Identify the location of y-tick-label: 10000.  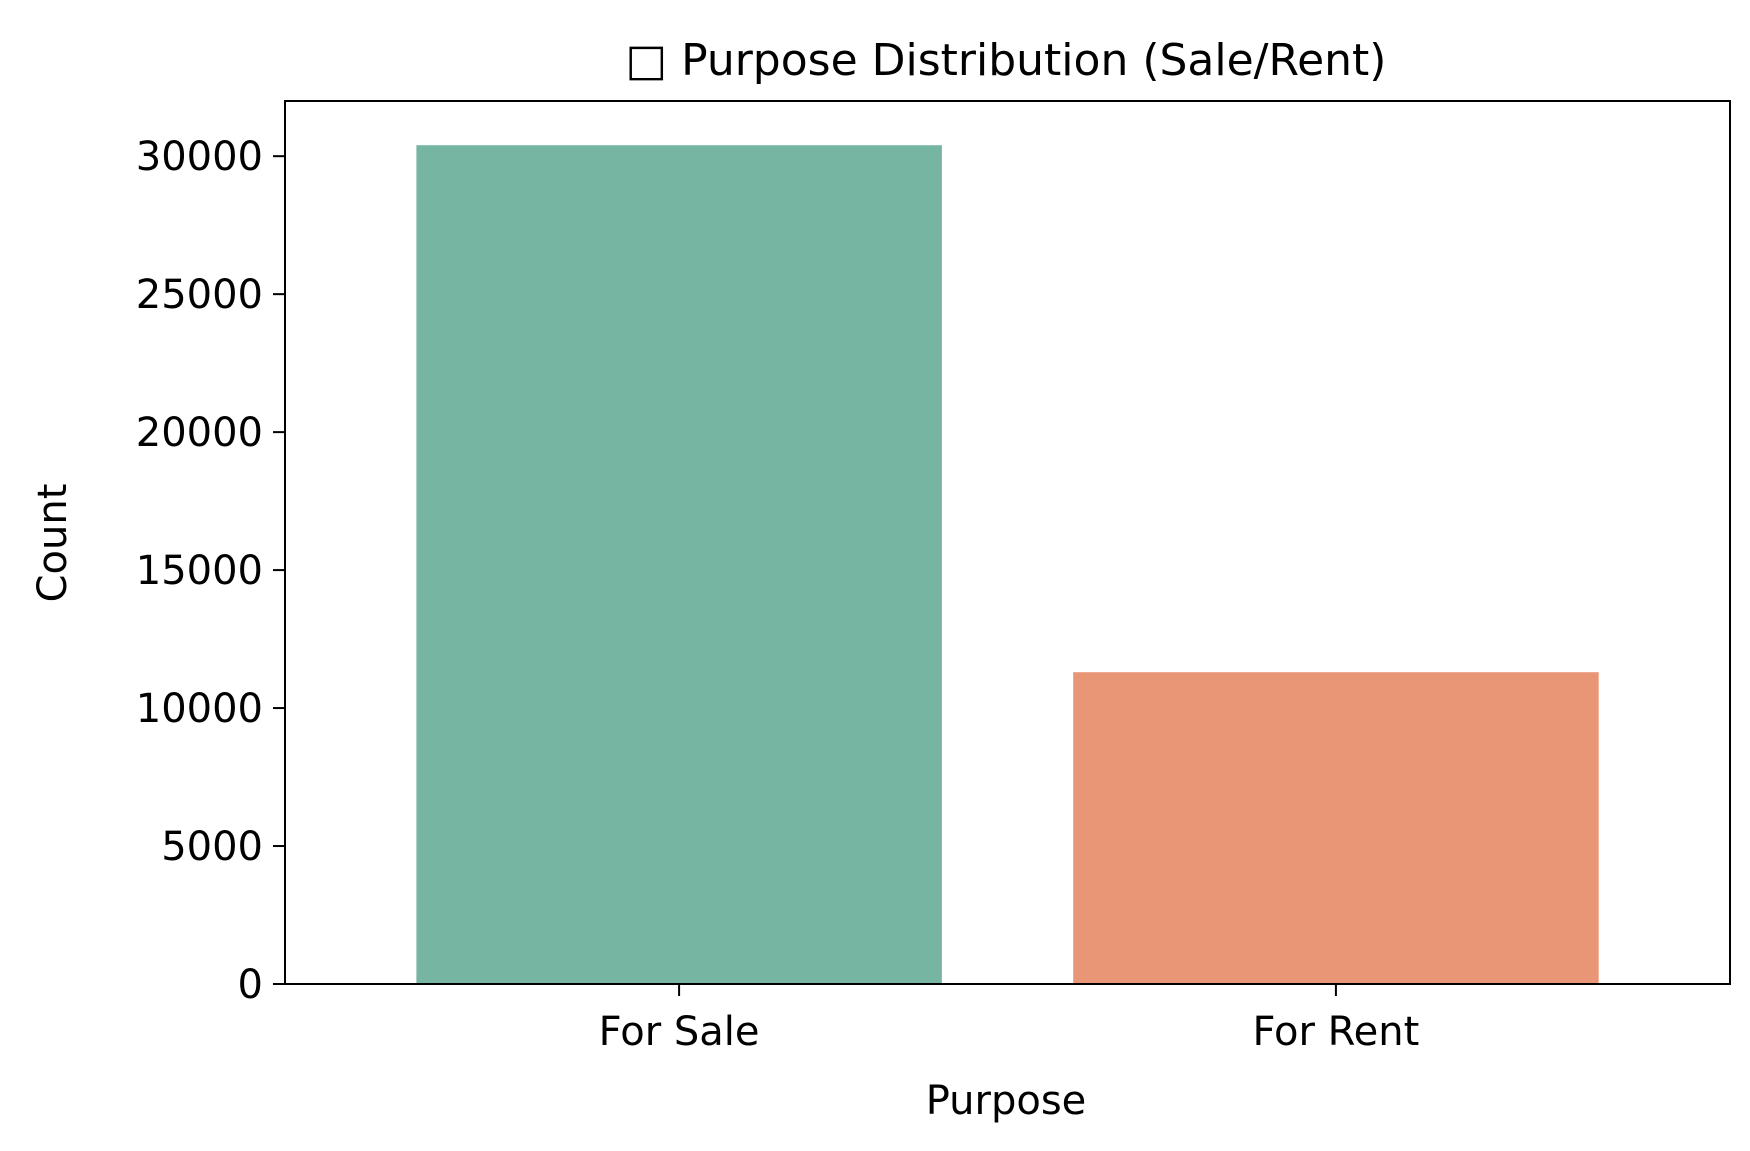
(199, 709).